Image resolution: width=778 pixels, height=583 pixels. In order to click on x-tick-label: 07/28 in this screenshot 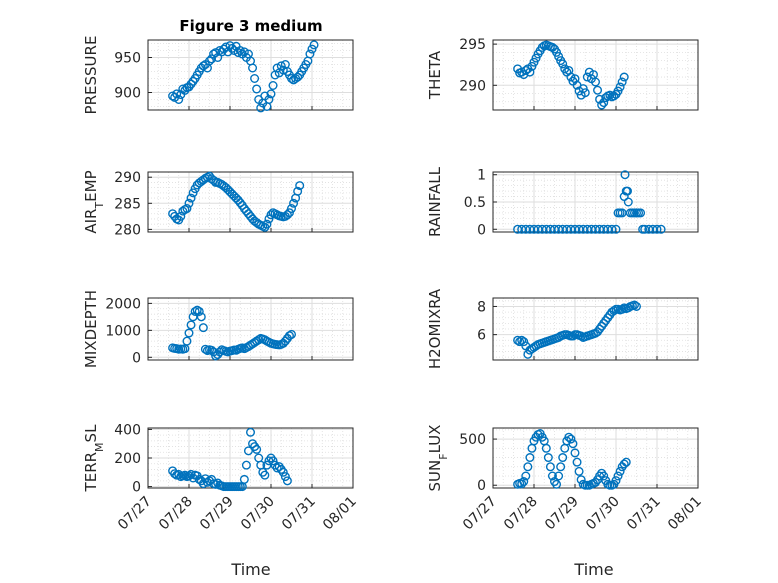, I will do `click(176, 514)`.